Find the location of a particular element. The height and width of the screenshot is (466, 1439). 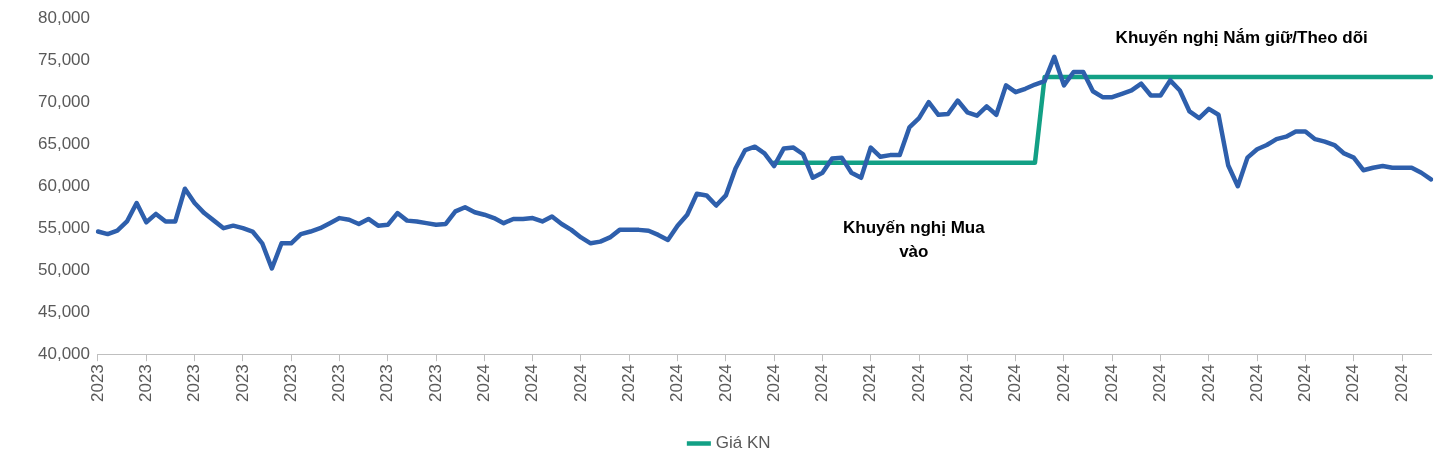

y-tick-label: 80,000 is located at coordinates (64, 17).